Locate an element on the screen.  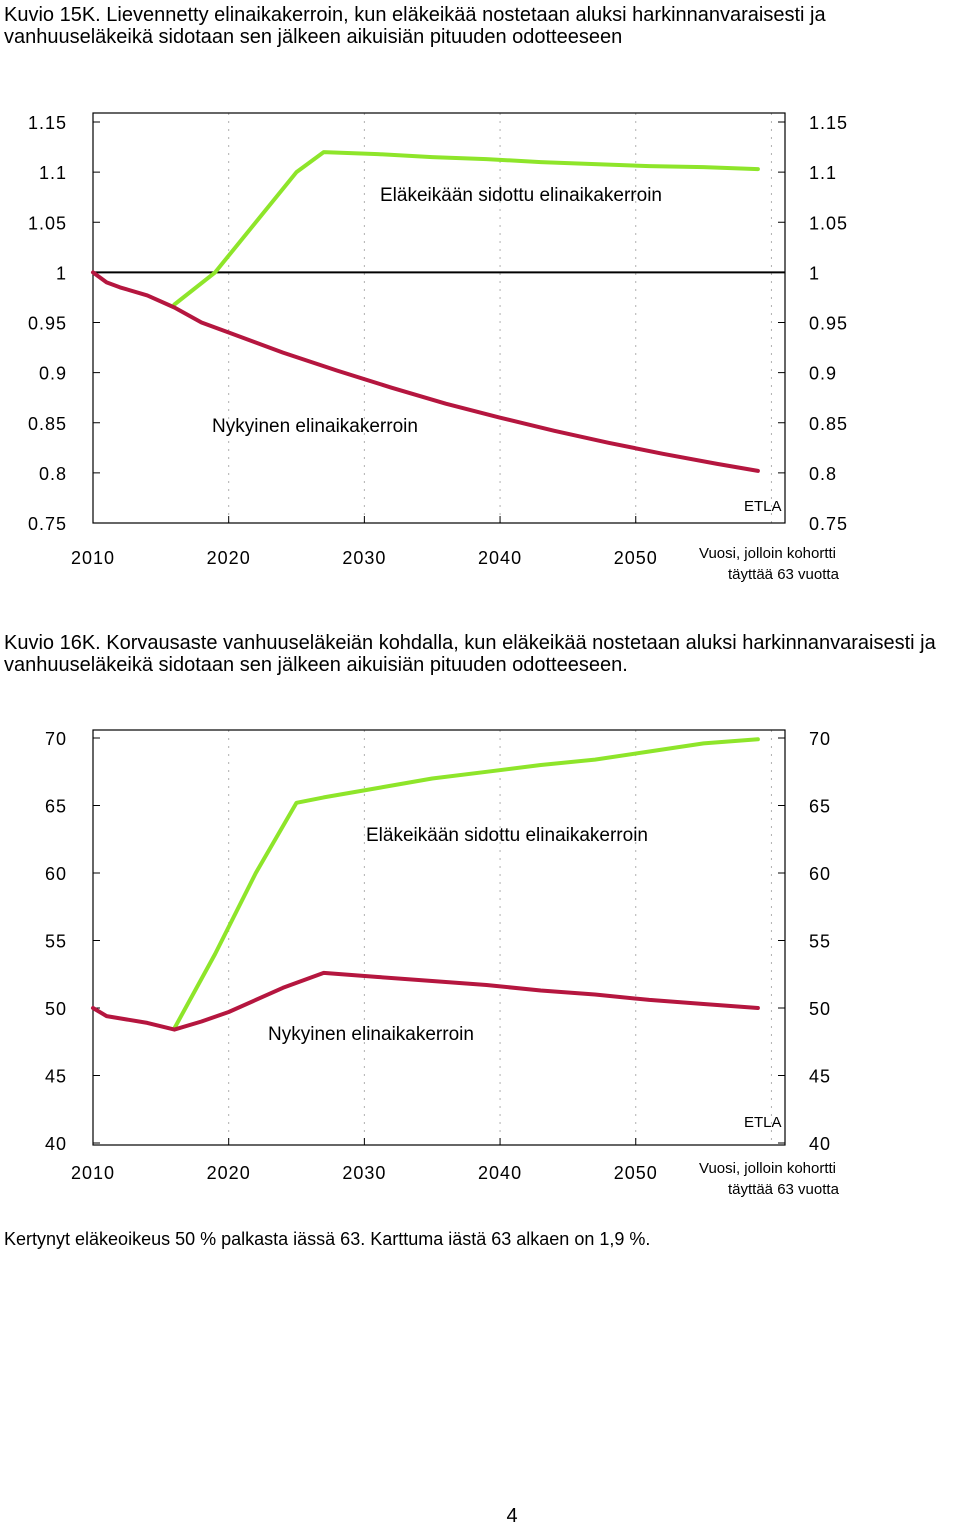
y-tick-labels-left: 40 45 50 55 60 65 70 is located at coordinates (56, 941).